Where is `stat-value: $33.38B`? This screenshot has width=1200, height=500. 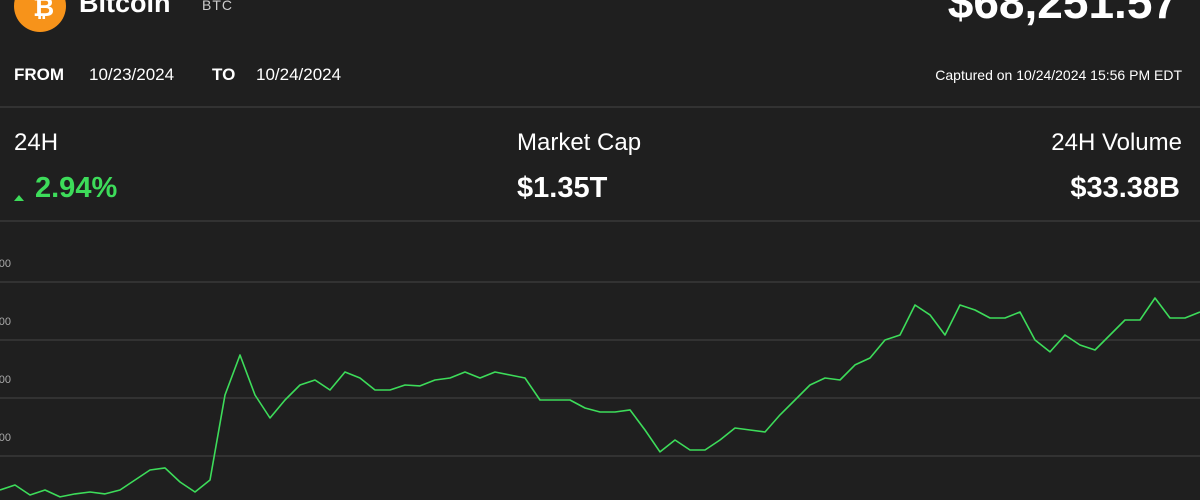
stat-value: $33.38B is located at coordinates (1125, 188).